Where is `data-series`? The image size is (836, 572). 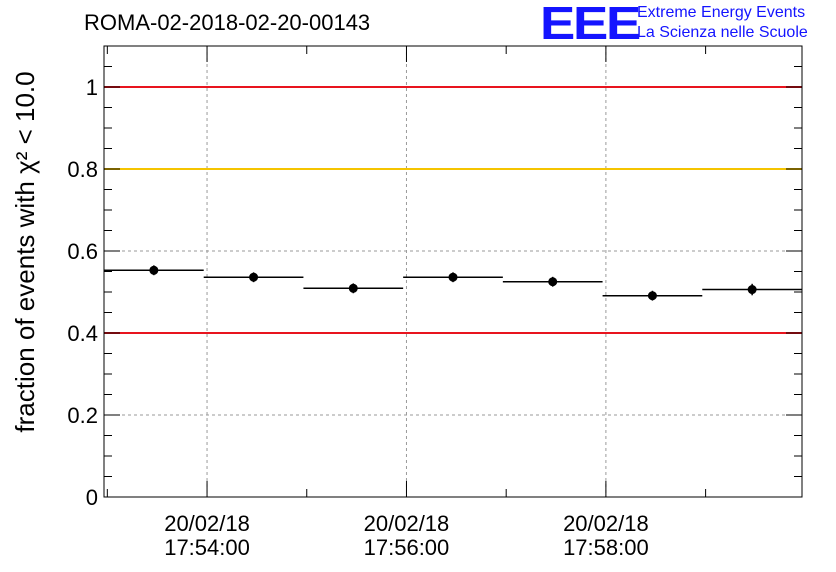 data-series is located at coordinates (453, 283).